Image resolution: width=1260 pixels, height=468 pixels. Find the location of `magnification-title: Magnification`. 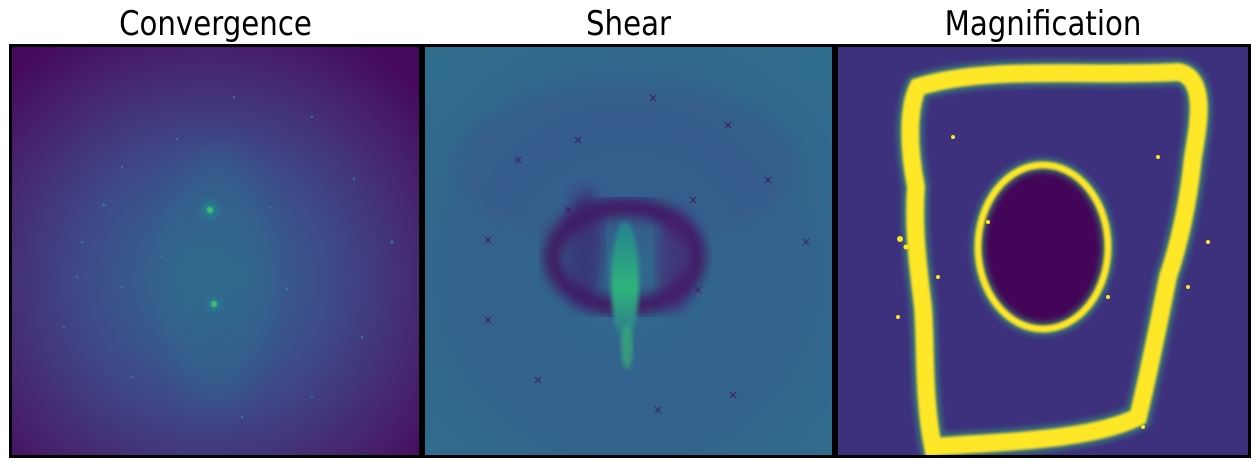

magnification-title: Magnification is located at coordinates (1043, 24).